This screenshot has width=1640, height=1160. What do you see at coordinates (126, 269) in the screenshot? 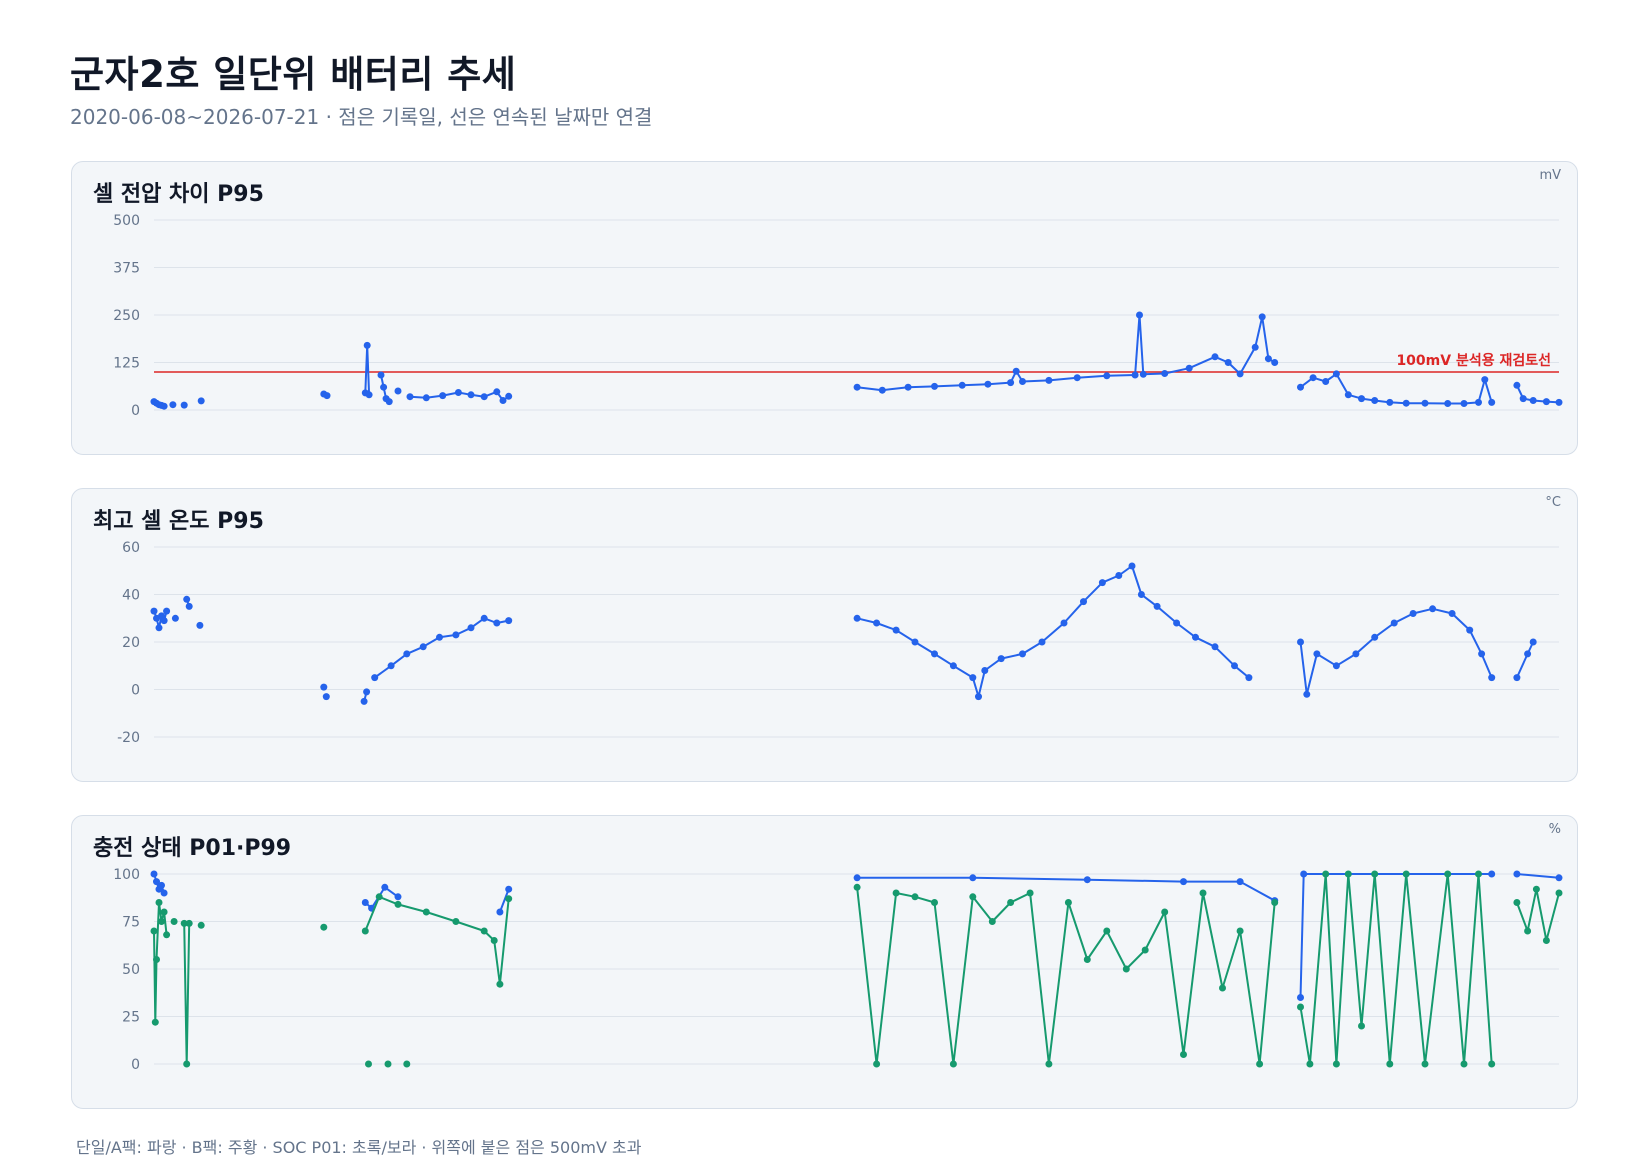
I see `y-tick-label: 375` at bounding box center [126, 269].